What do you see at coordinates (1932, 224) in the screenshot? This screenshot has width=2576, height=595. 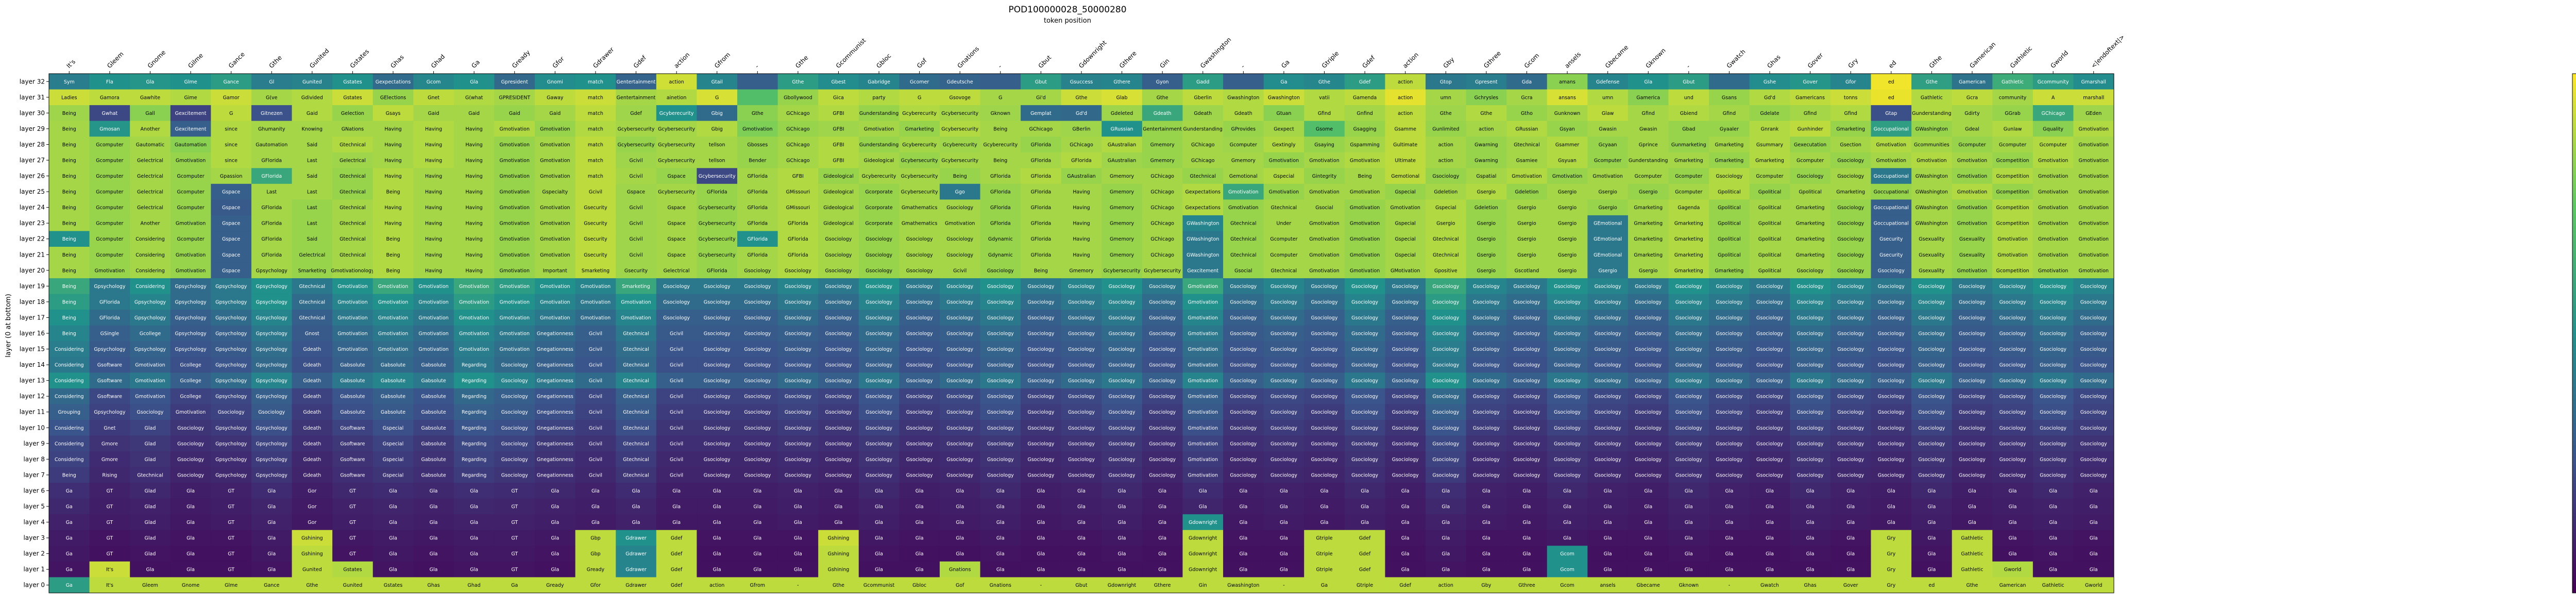 I see `cell-token-label: GWashington` at bounding box center [1932, 224].